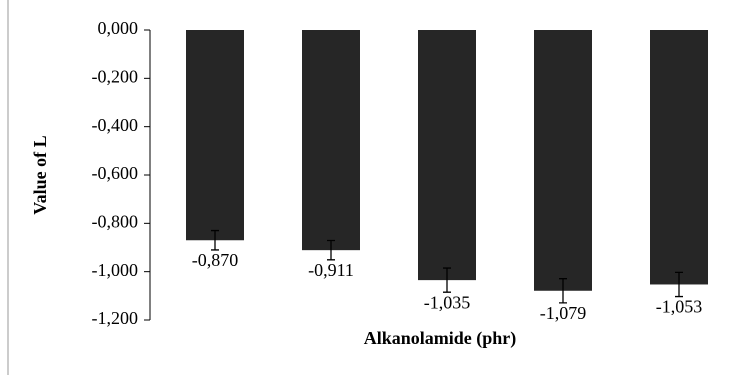  I want to click on y-tick-label: 0,000, so click(118, 28).